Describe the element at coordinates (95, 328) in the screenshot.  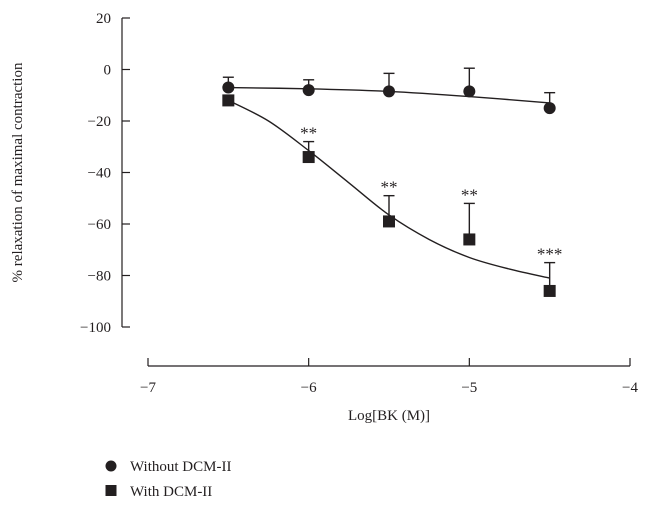
I see `y-tick-label: −100` at that location.